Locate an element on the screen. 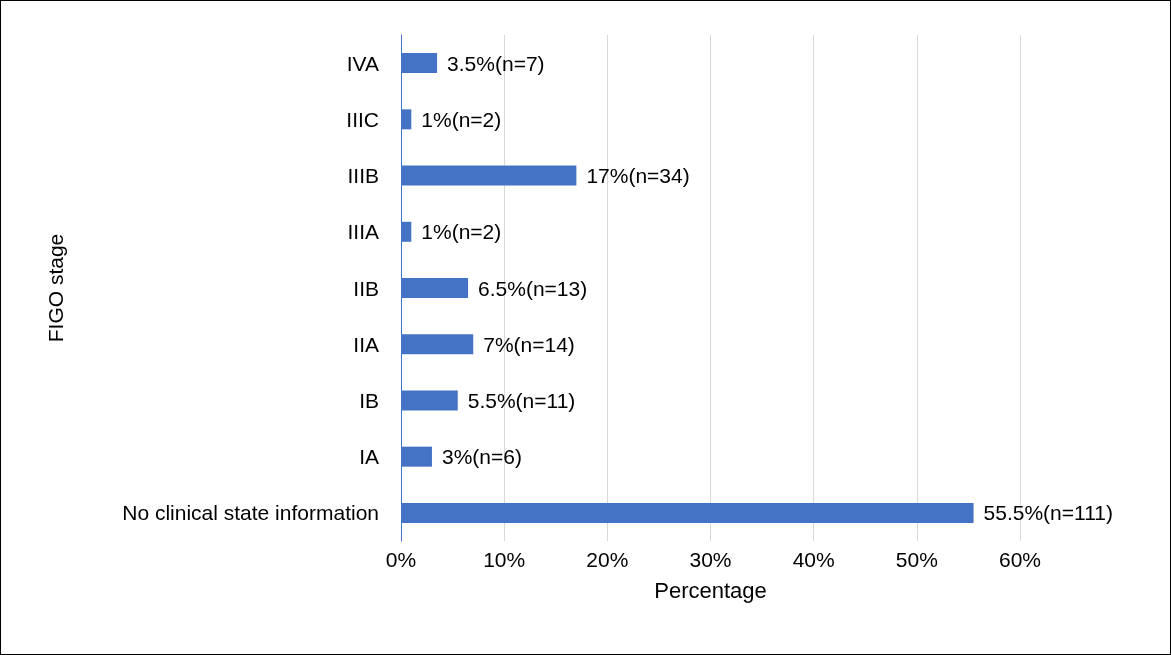 The image size is (1171, 655). data-label: 3%(n=6) is located at coordinates (481, 457).